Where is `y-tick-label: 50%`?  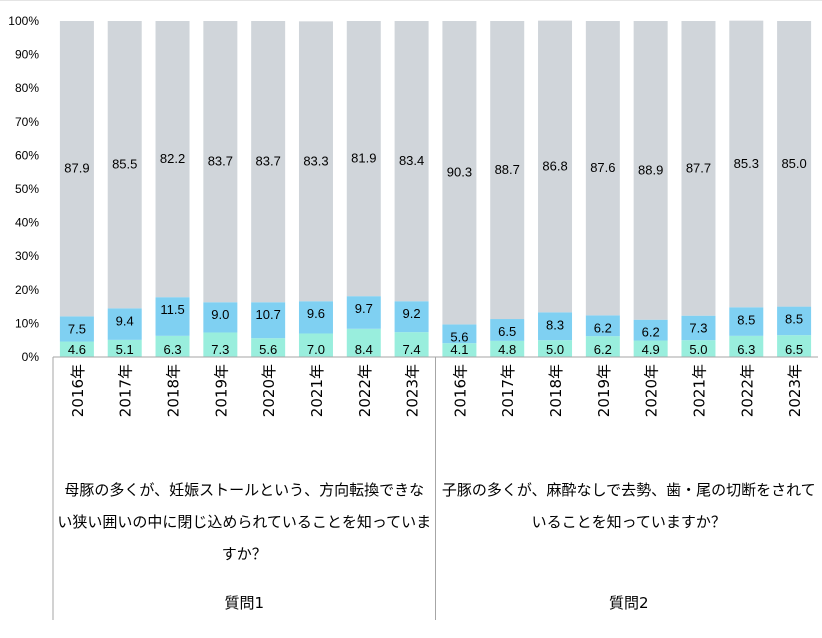
y-tick-label: 50% is located at coordinates (27, 189).